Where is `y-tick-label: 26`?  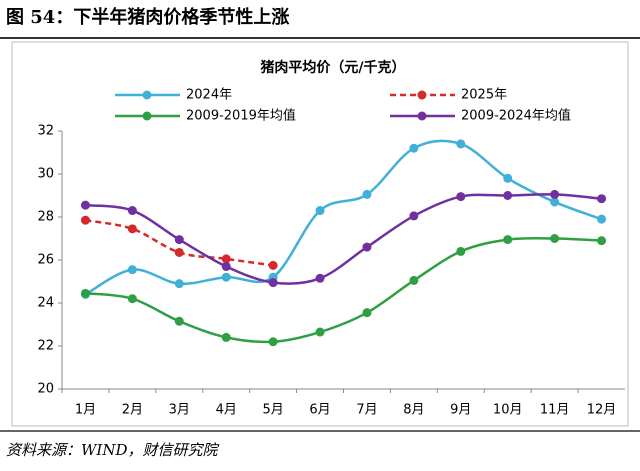
y-tick-label: 26 is located at coordinates (45, 260).